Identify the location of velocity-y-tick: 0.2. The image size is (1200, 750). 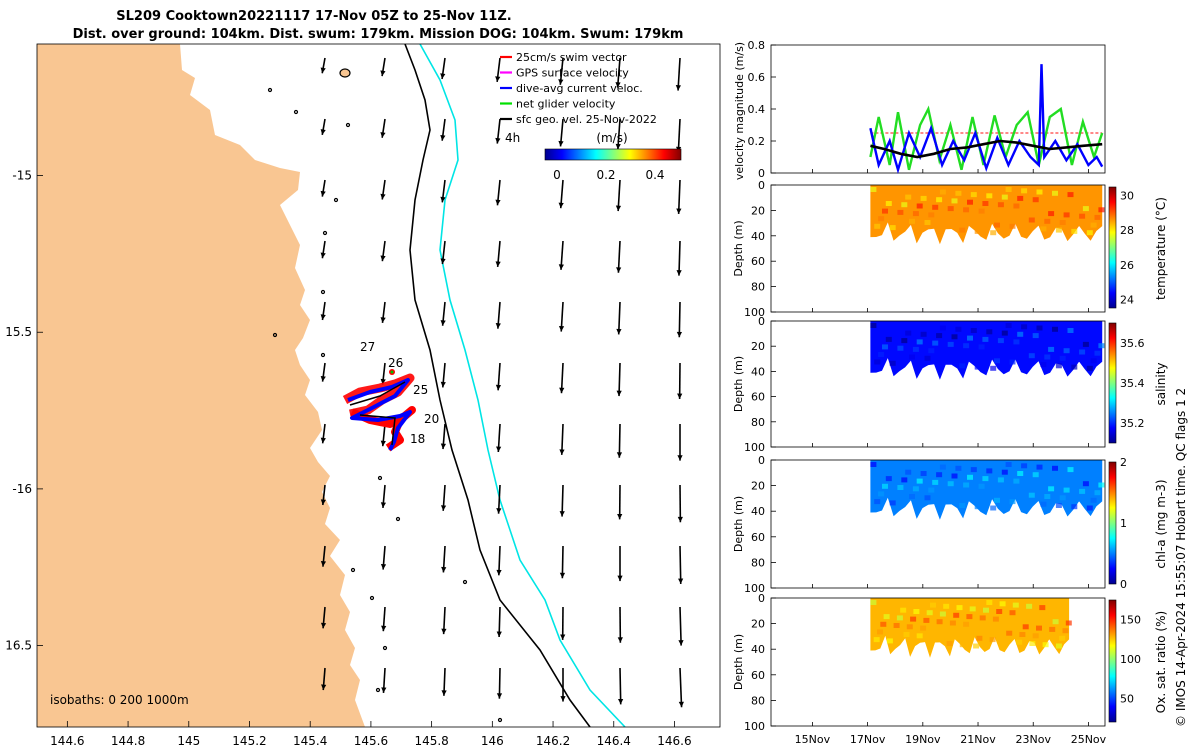
(757, 141).